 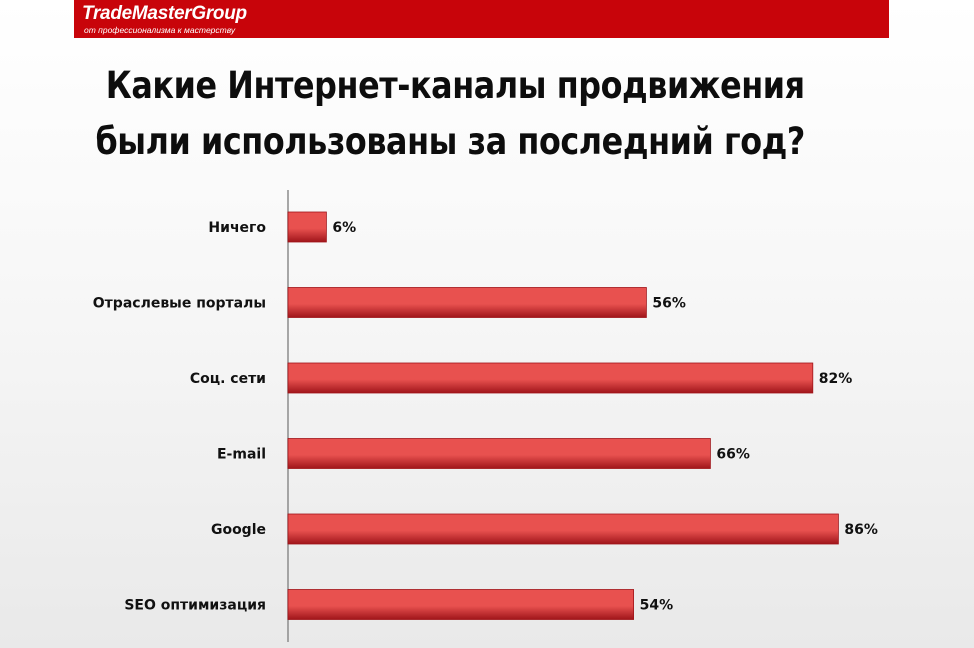 What do you see at coordinates (733, 455) in the screenshot?
I see `value-label: 66%` at bounding box center [733, 455].